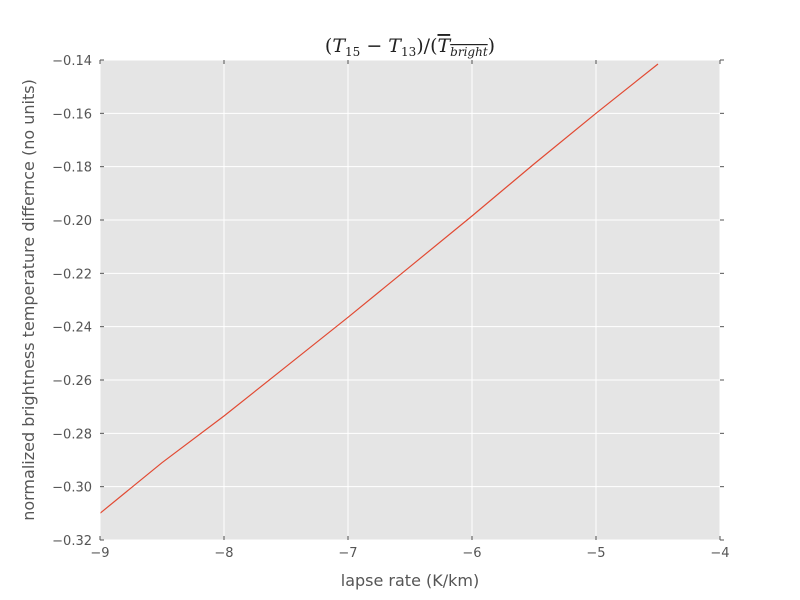 The width and height of the screenshot is (800, 600). I want to click on y-tick-label: −0.16, so click(72, 114).